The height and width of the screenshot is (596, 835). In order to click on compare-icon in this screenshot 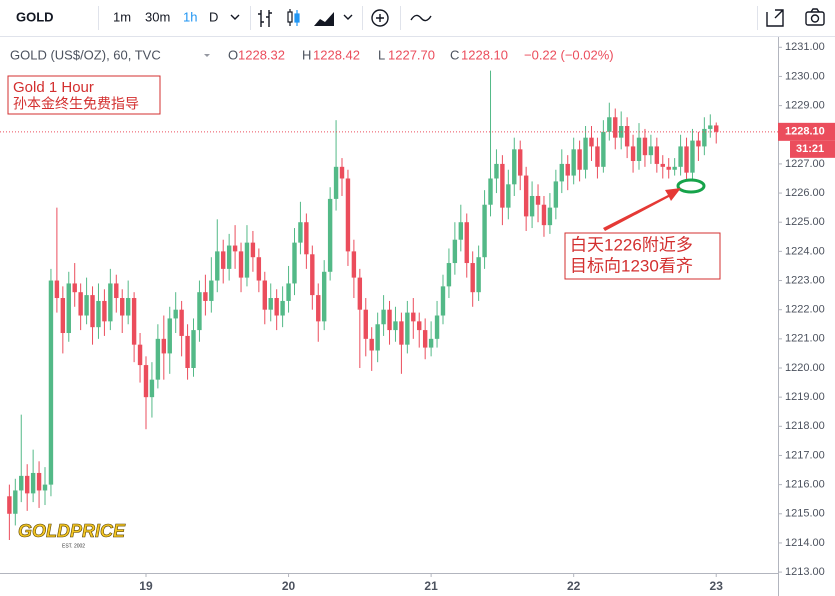, I will do `click(421, 18)`.